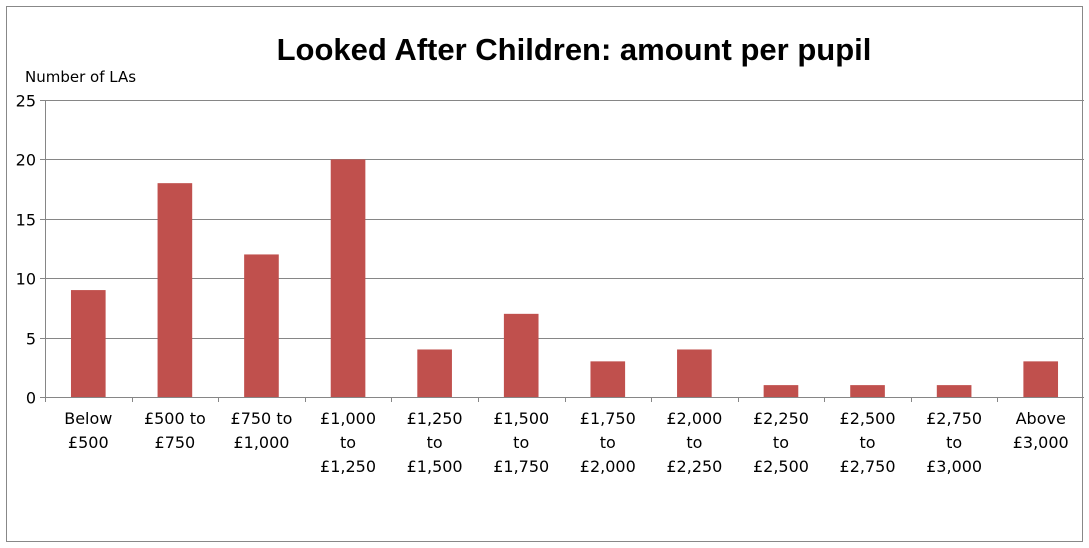 This screenshot has width=1089, height=548. I want to click on x-tick-label: £500 to £750, so click(175, 430).